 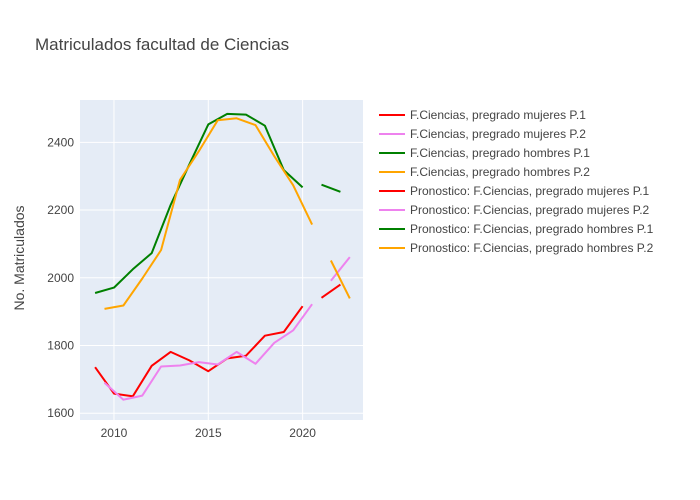 What do you see at coordinates (60, 413) in the screenshot?
I see `y-tick-label: 1600` at bounding box center [60, 413].